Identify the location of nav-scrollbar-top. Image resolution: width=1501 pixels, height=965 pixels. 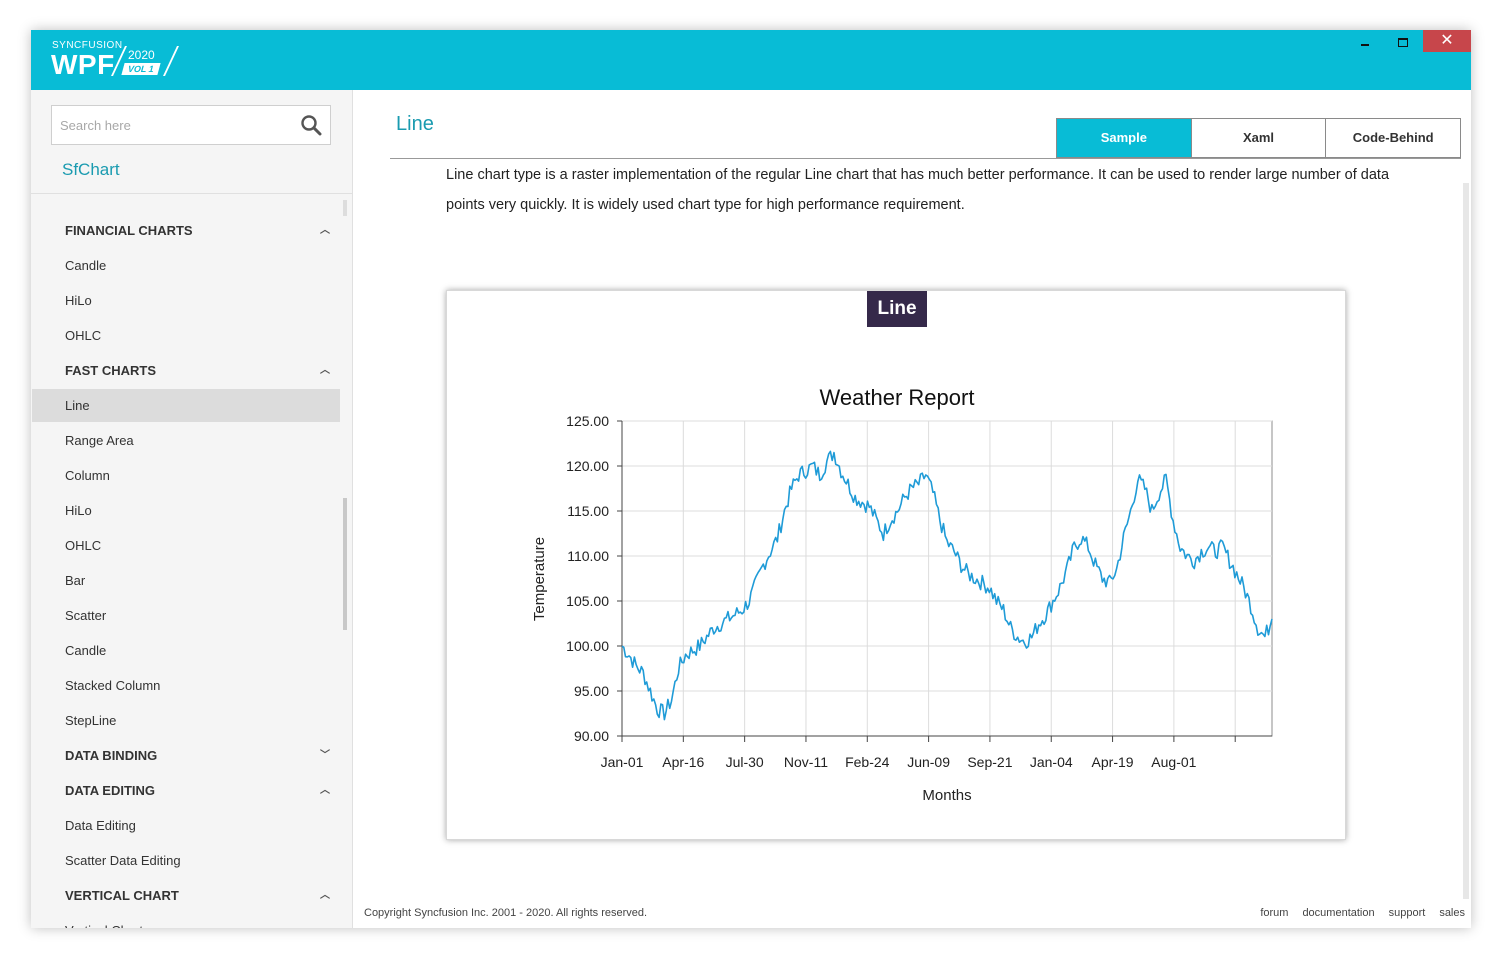
(345, 208).